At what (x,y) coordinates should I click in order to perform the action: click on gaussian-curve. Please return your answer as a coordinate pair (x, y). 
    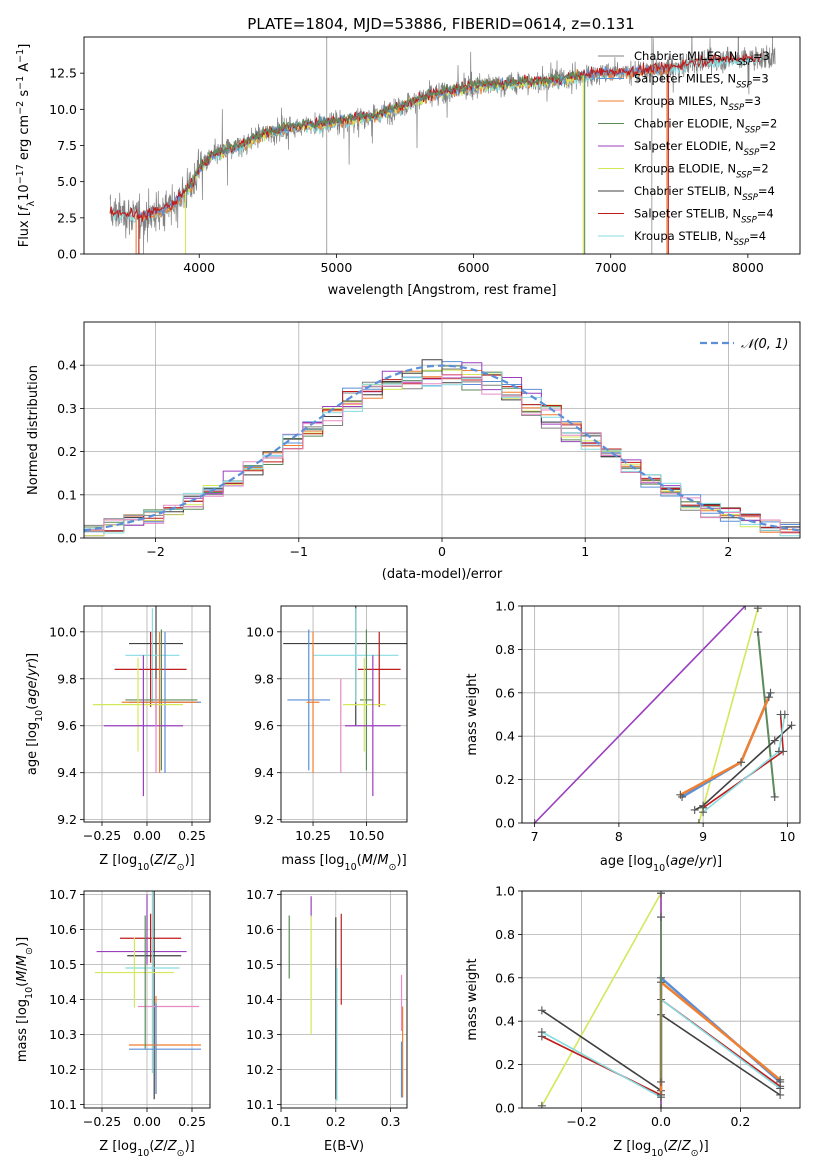
    Looking at the image, I should click on (442, 448).